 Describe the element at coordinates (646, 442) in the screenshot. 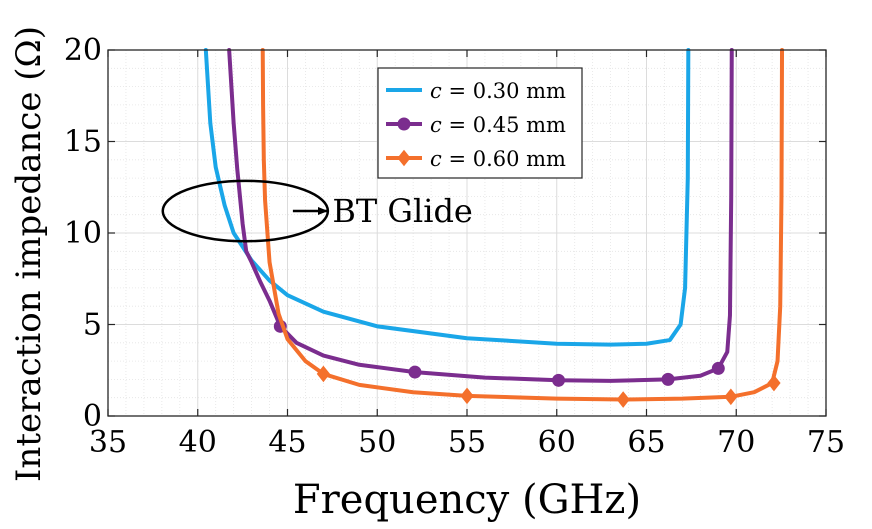

I see `x-tick-label: 65` at that location.